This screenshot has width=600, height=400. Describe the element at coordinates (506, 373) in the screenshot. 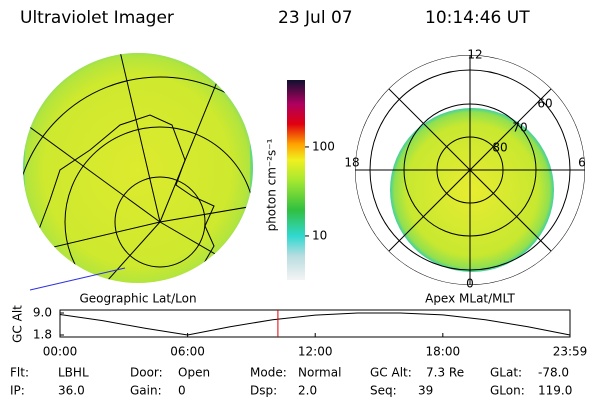

I see `status-label: GLat:` at that location.